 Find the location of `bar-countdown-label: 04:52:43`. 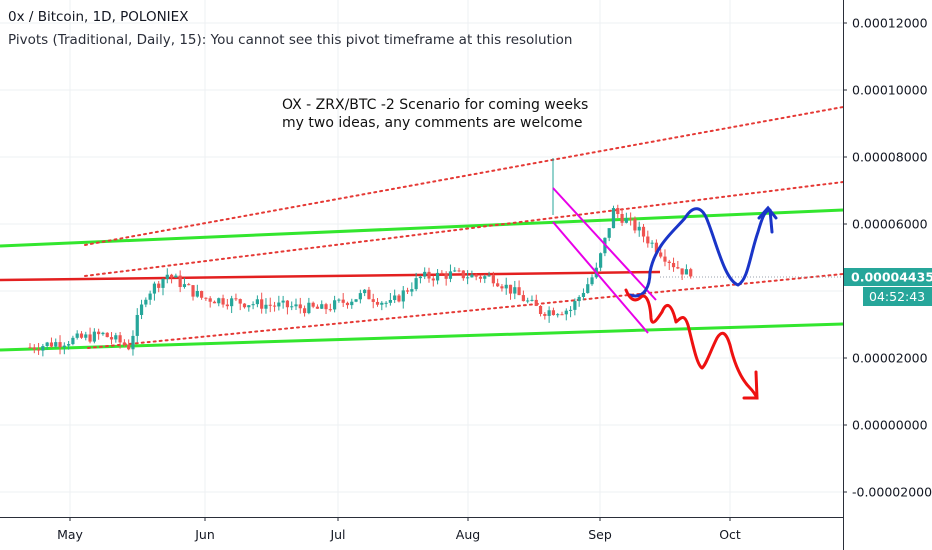

bar-countdown-label: 04:52:43 is located at coordinates (897, 296).